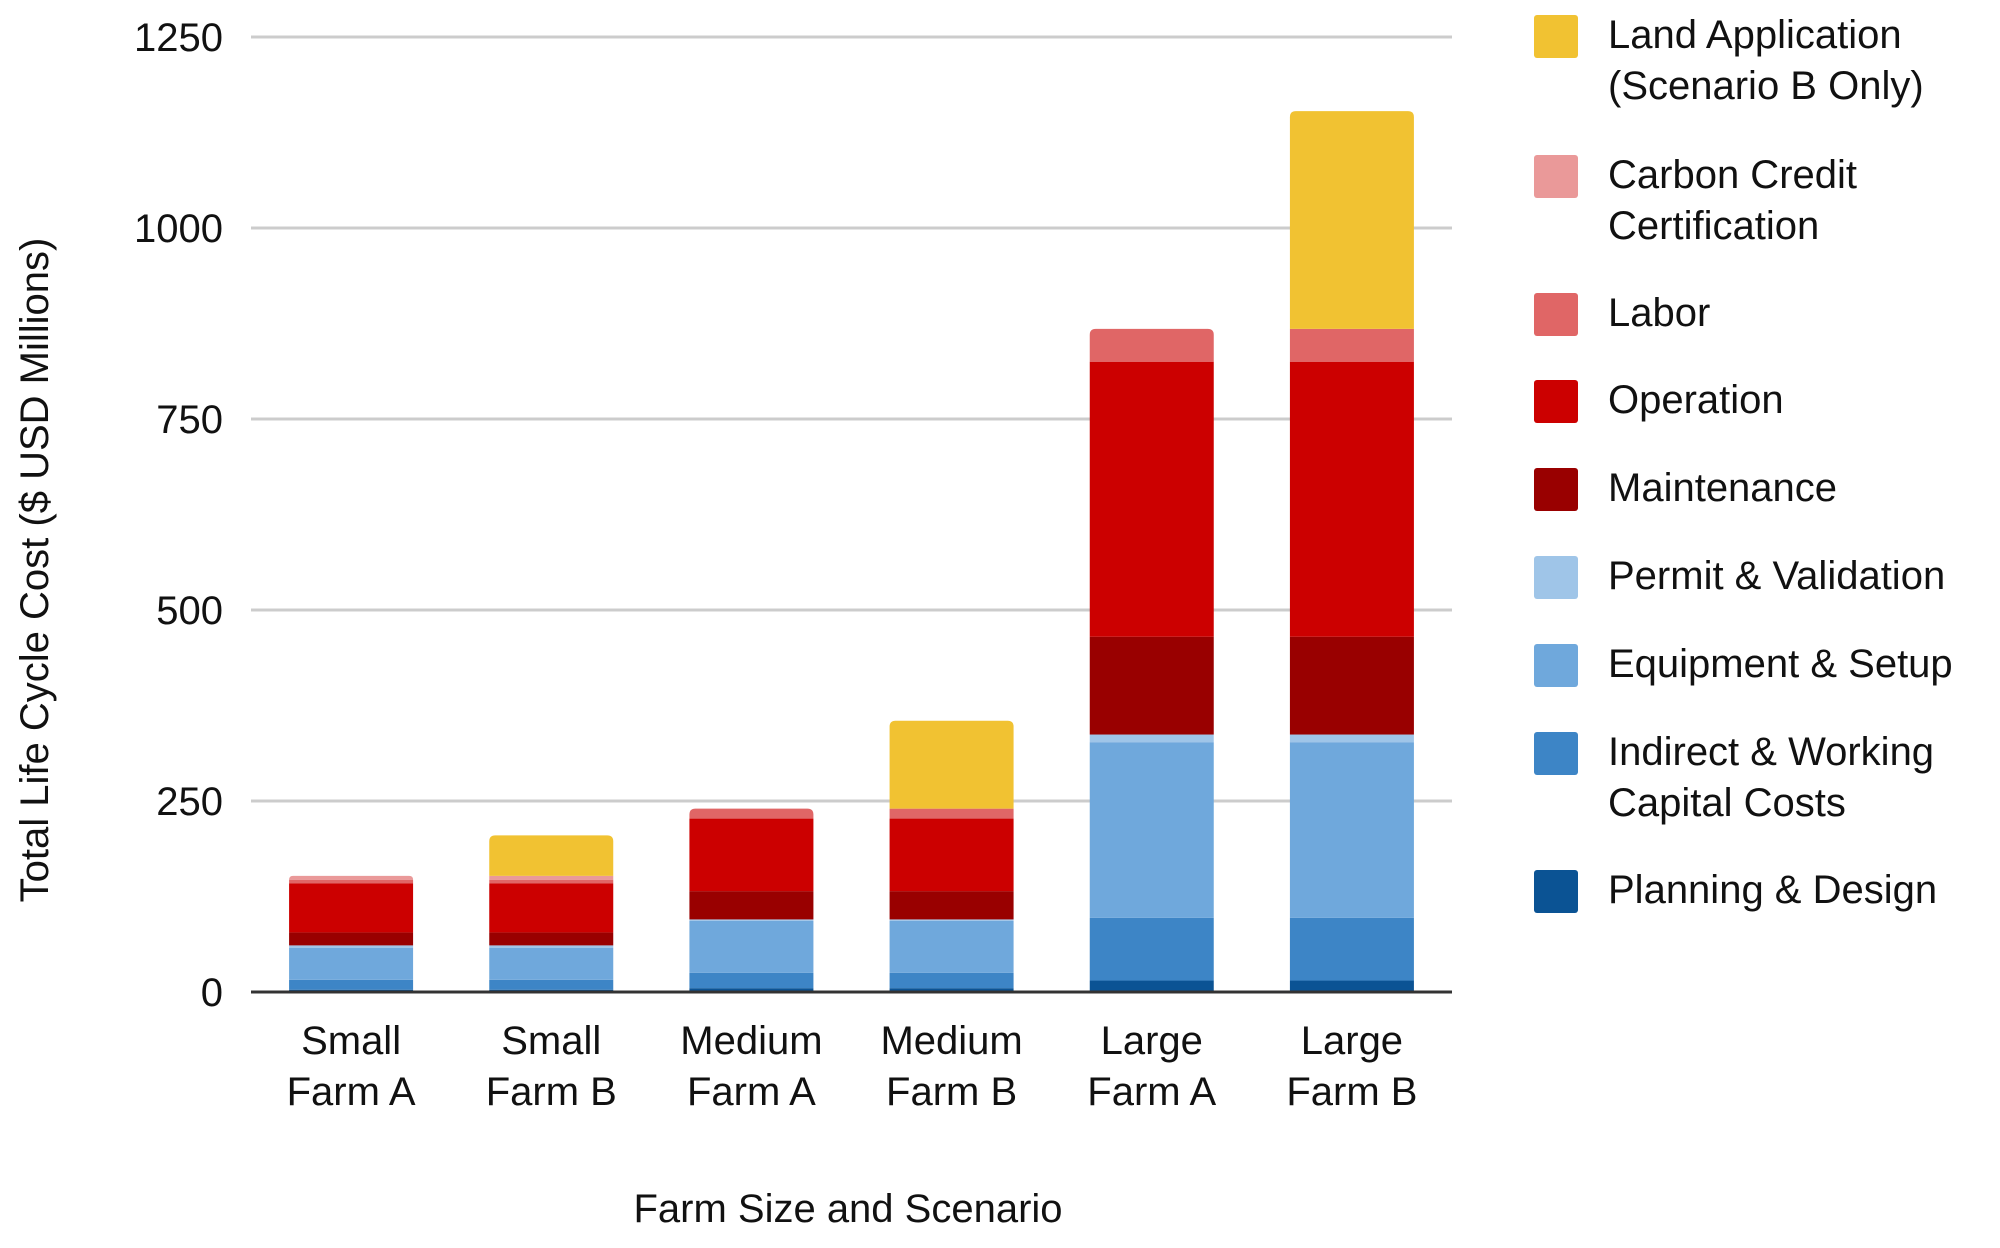  Describe the element at coordinates (1733, 200) in the screenshot. I see `legend-label: Carbon Credit Certification` at that location.